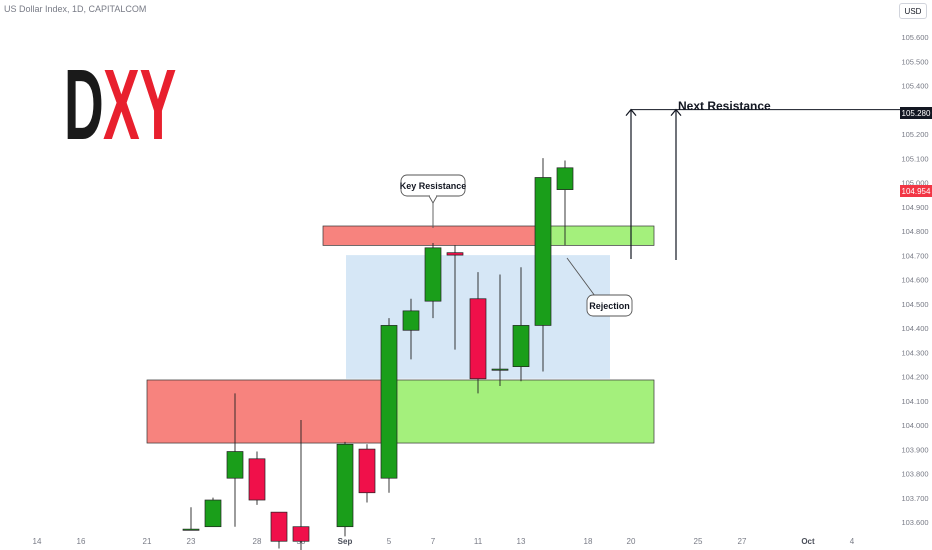 The width and height of the screenshot is (932, 550). Describe the element at coordinates (914, 474) in the screenshot. I see `y-tick-label: 103.800` at that location.